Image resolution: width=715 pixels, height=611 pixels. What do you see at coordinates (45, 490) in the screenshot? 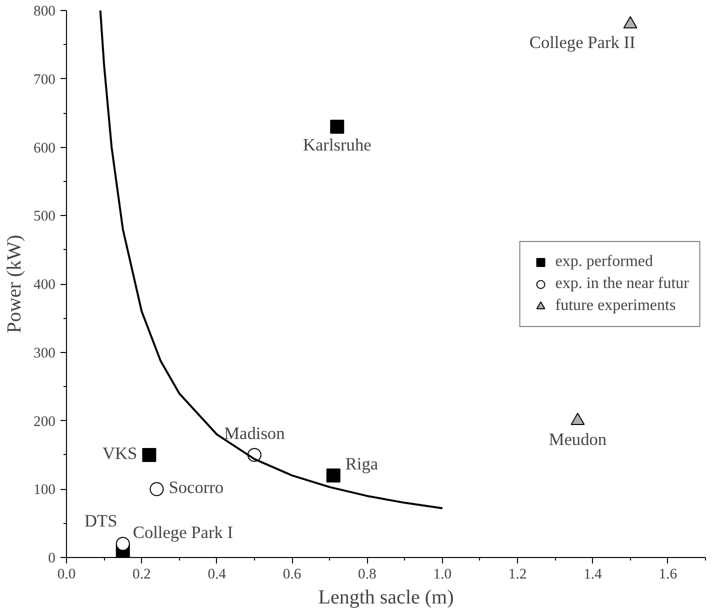
I see `y-tick-label: 100` at bounding box center [45, 490].